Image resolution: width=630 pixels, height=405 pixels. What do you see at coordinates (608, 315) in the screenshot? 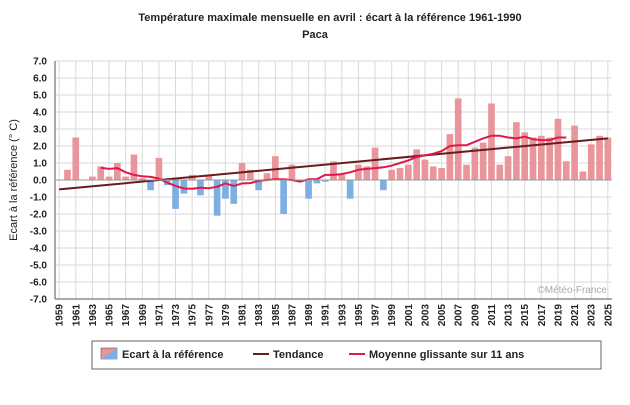
I see `x-tick-label: 2025` at bounding box center [608, 315].